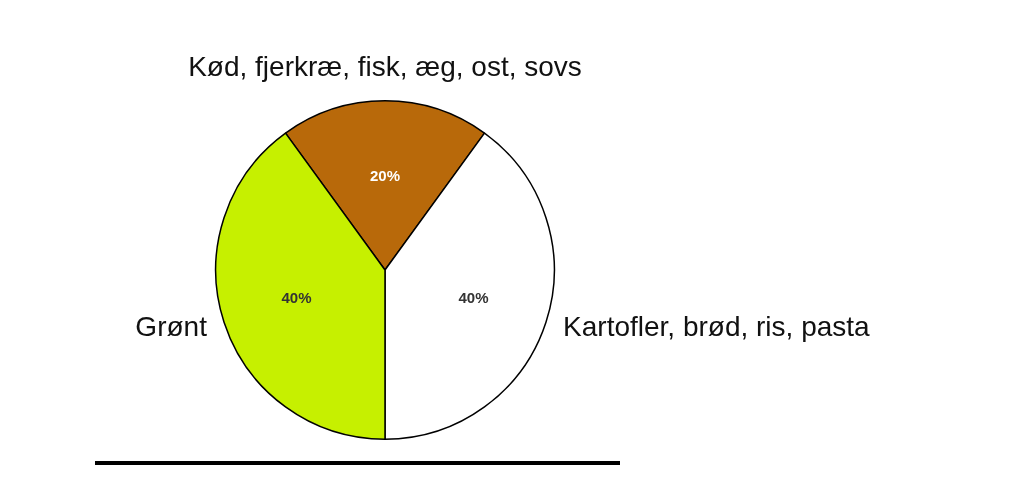 The height and width of the screenshot is (494, 1026). I want to click on slice-label: Grønt, so click(171, 326).